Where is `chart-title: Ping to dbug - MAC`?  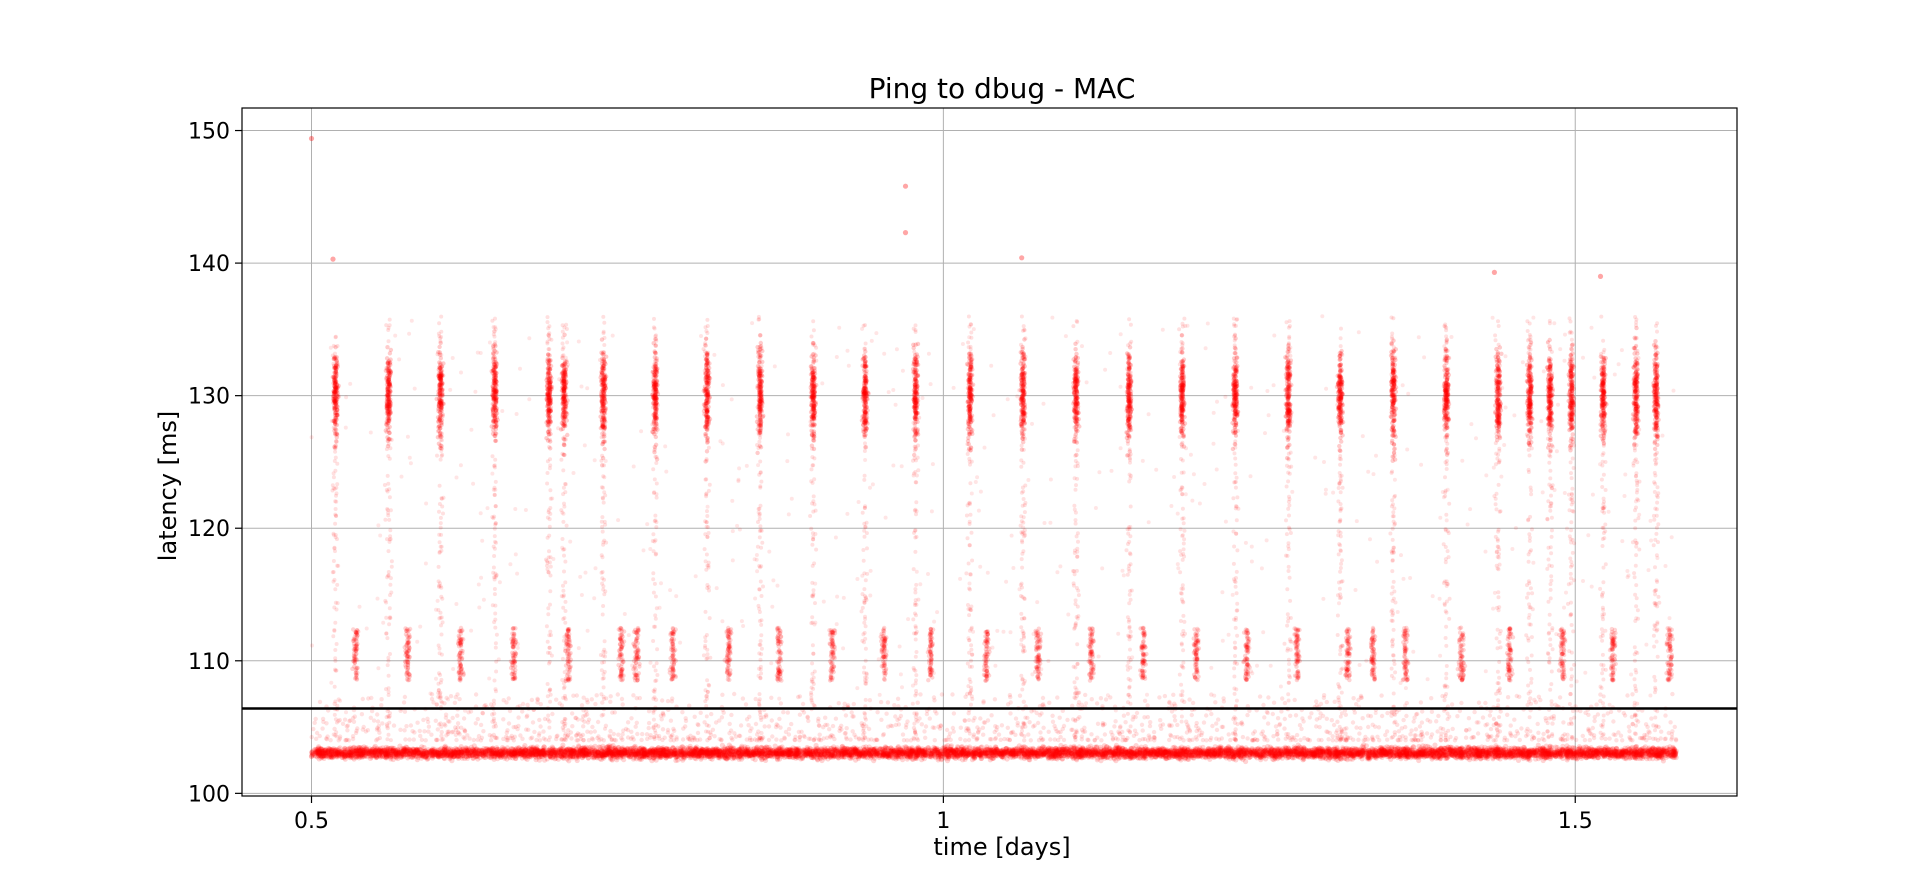
chart-title: Ping to dbug - MAC is located at coordinates (1002, 88).